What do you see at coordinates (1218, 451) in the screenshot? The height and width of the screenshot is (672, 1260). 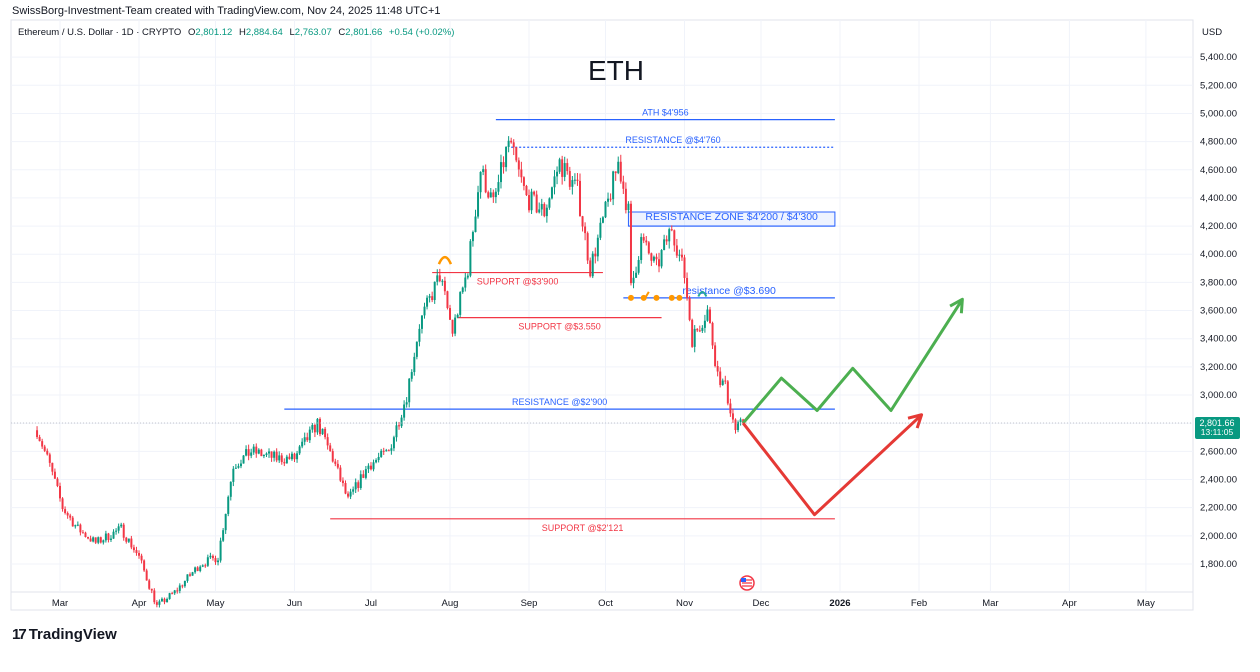 I see `y-tick-label: 2,600.00` at bounding box center [1218, 451].